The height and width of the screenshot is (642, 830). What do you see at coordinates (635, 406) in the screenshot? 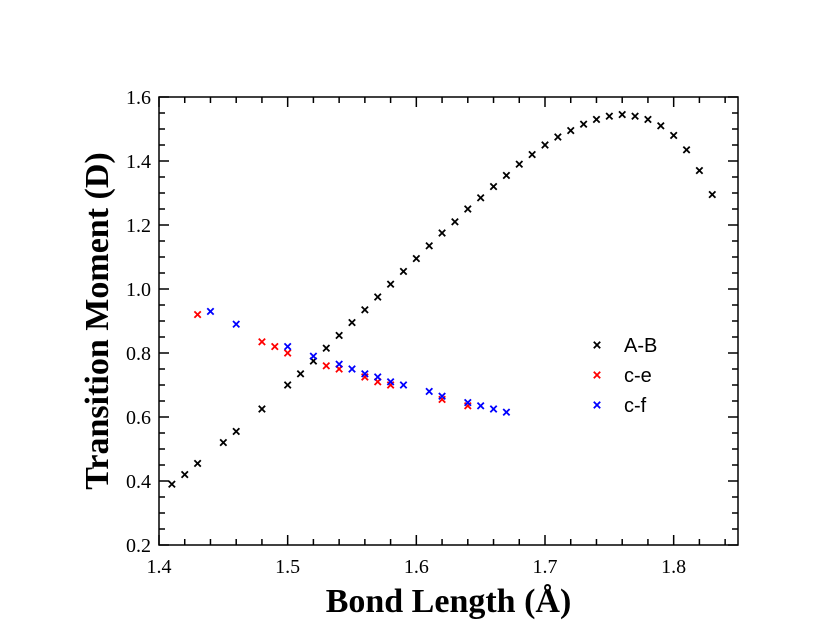
I see `legend-label-c-f: c-f` at bounding box center [635, 406].